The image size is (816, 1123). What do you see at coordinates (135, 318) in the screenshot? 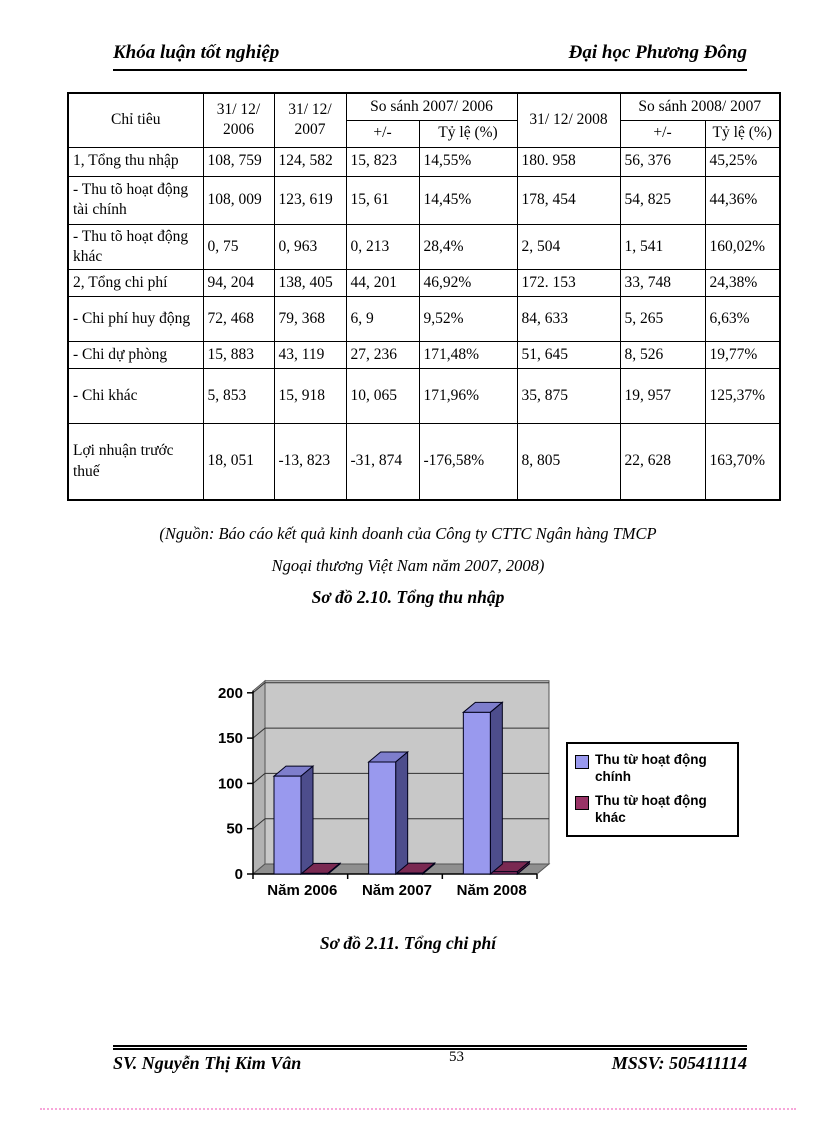
I see `row-label-cell: - Chi phí huy động` at bounding box center [135, 318].